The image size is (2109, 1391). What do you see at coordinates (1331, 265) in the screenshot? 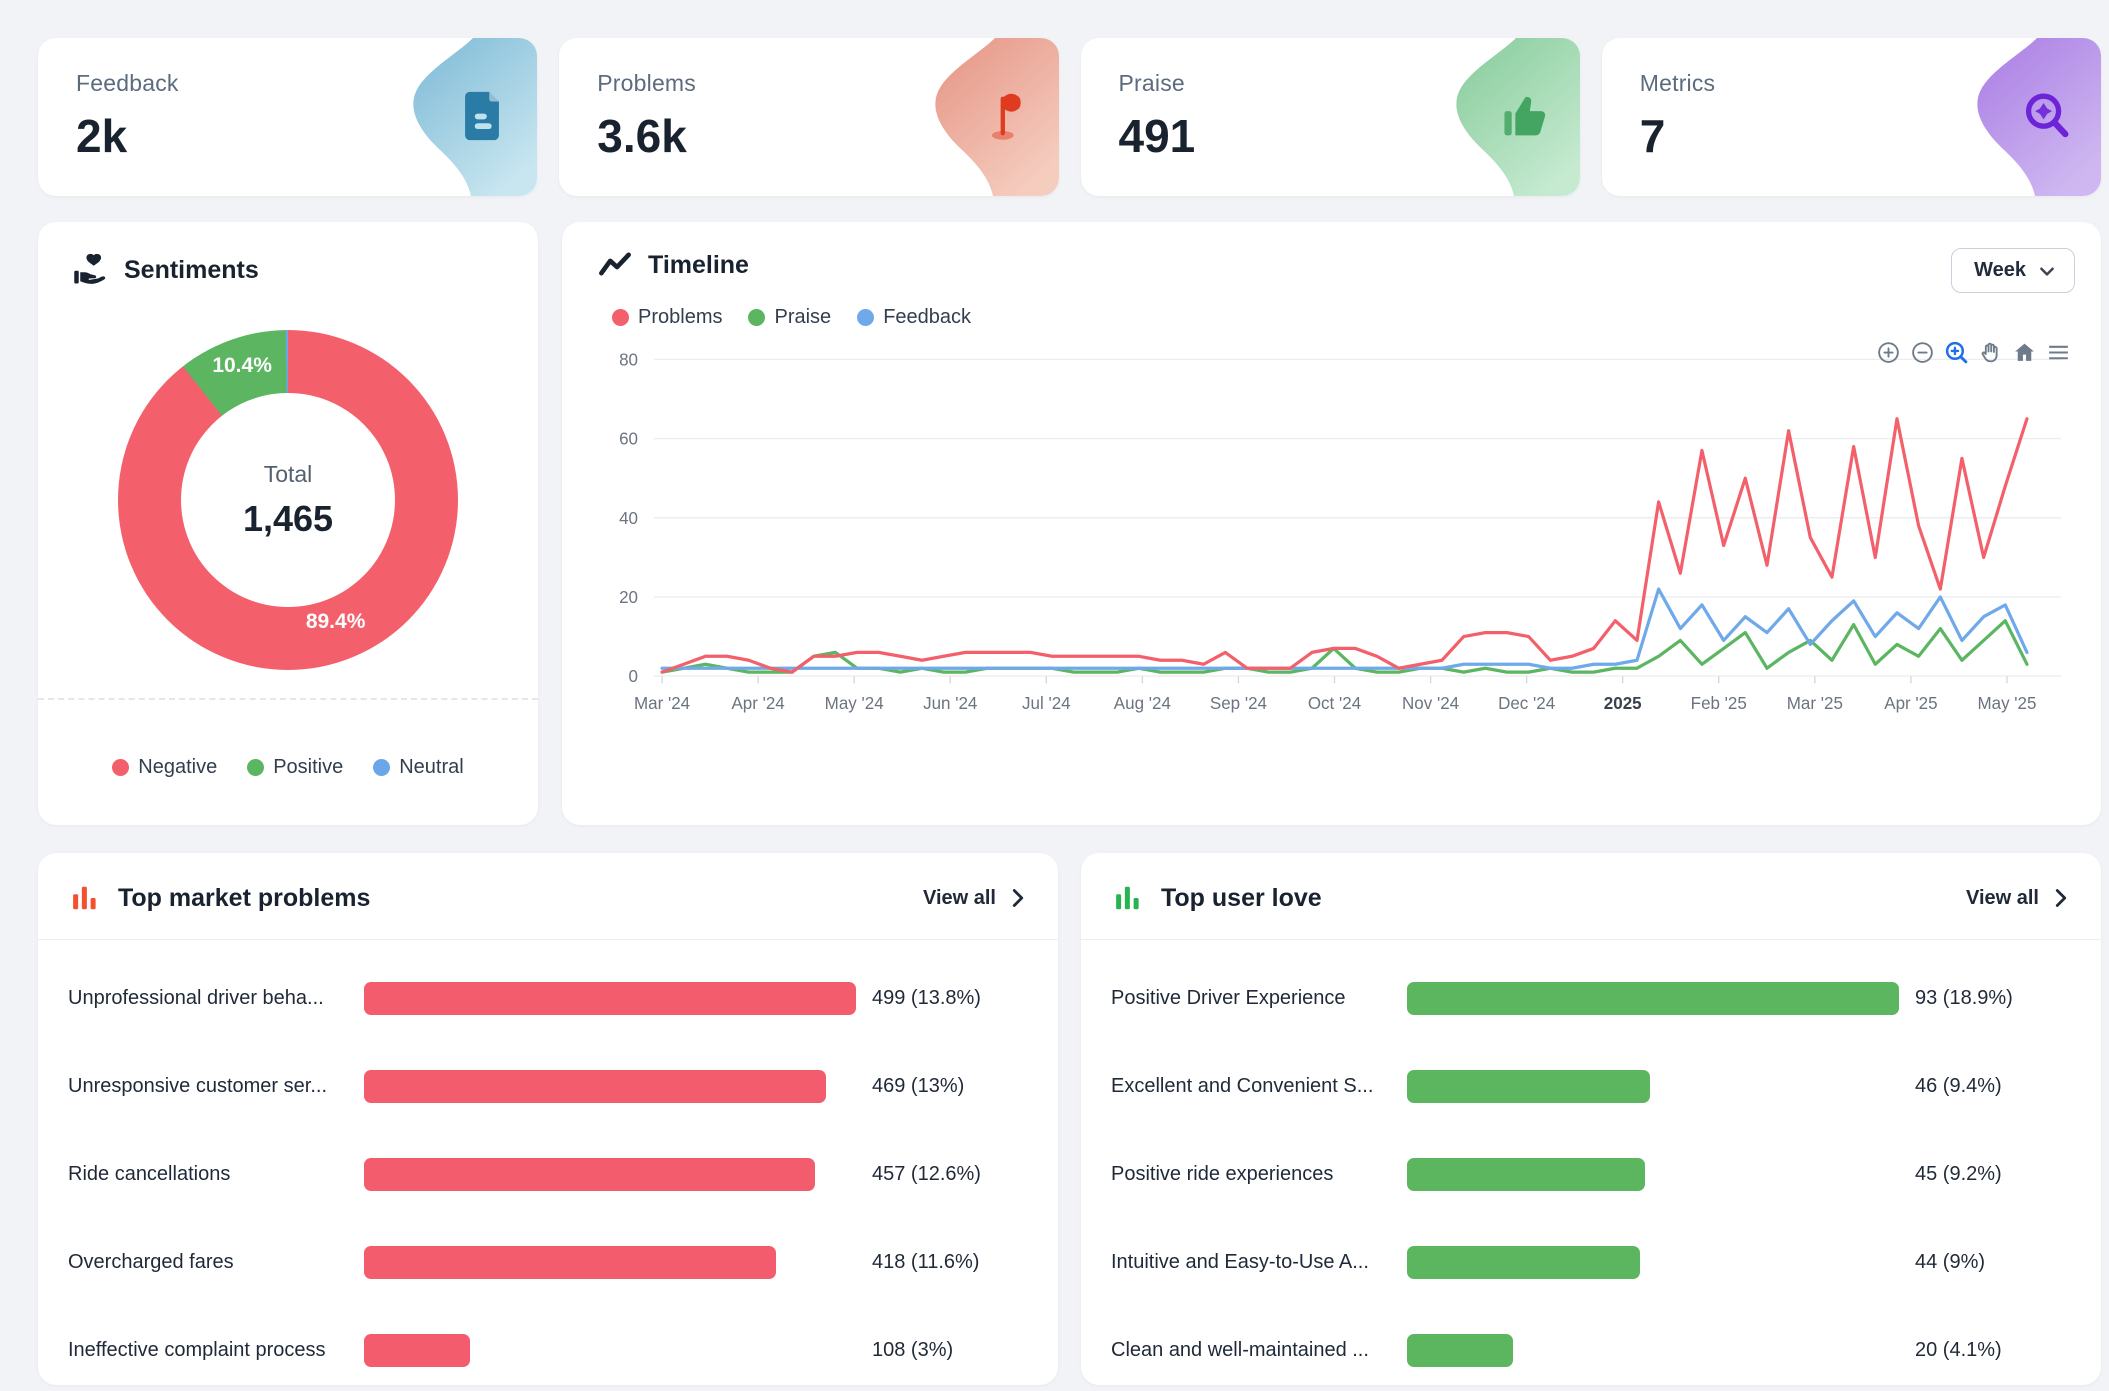
I see `timeline-header: Timeline` at bounding box center [1331, 265].